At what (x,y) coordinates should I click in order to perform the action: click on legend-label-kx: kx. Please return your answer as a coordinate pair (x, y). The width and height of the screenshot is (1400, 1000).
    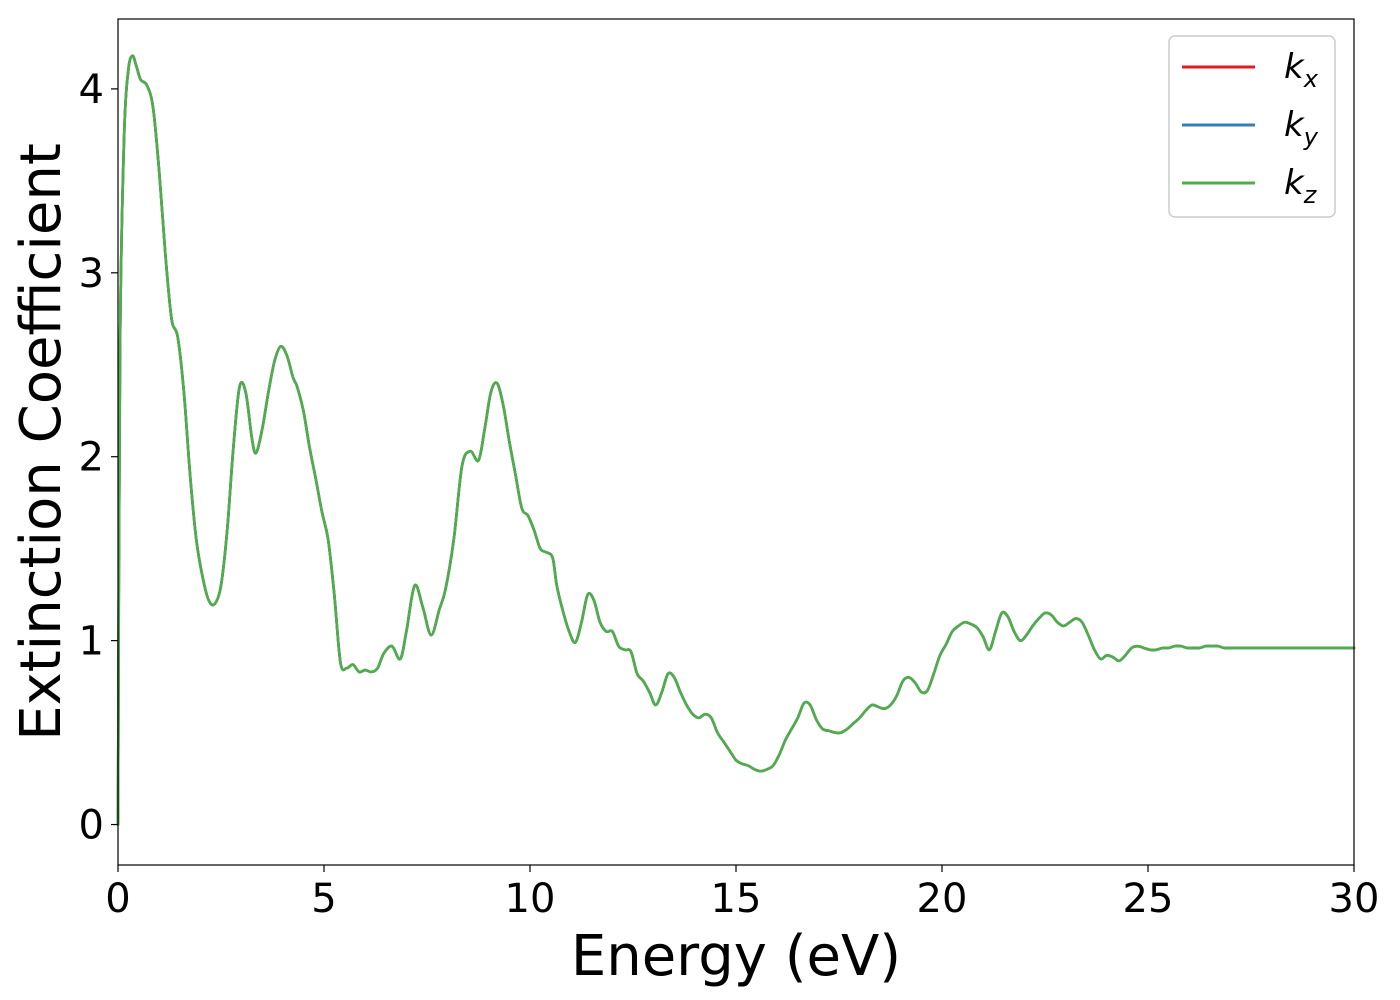
    Looking at the image, I should click on (1301, 70).